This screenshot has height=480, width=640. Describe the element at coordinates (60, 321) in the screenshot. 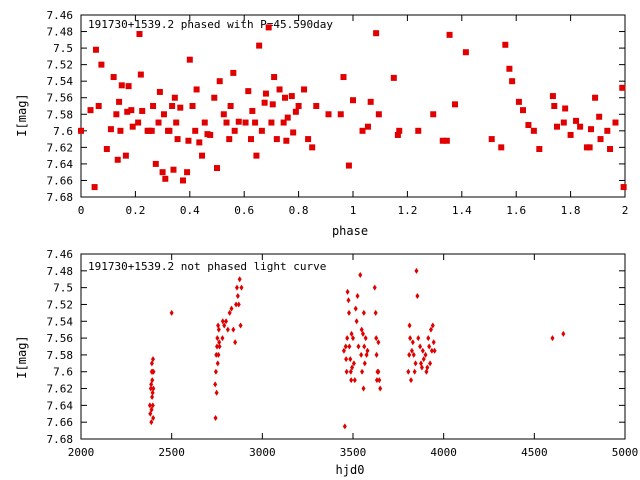

I see `unphased-y-tick-label: 7.54` at that location.